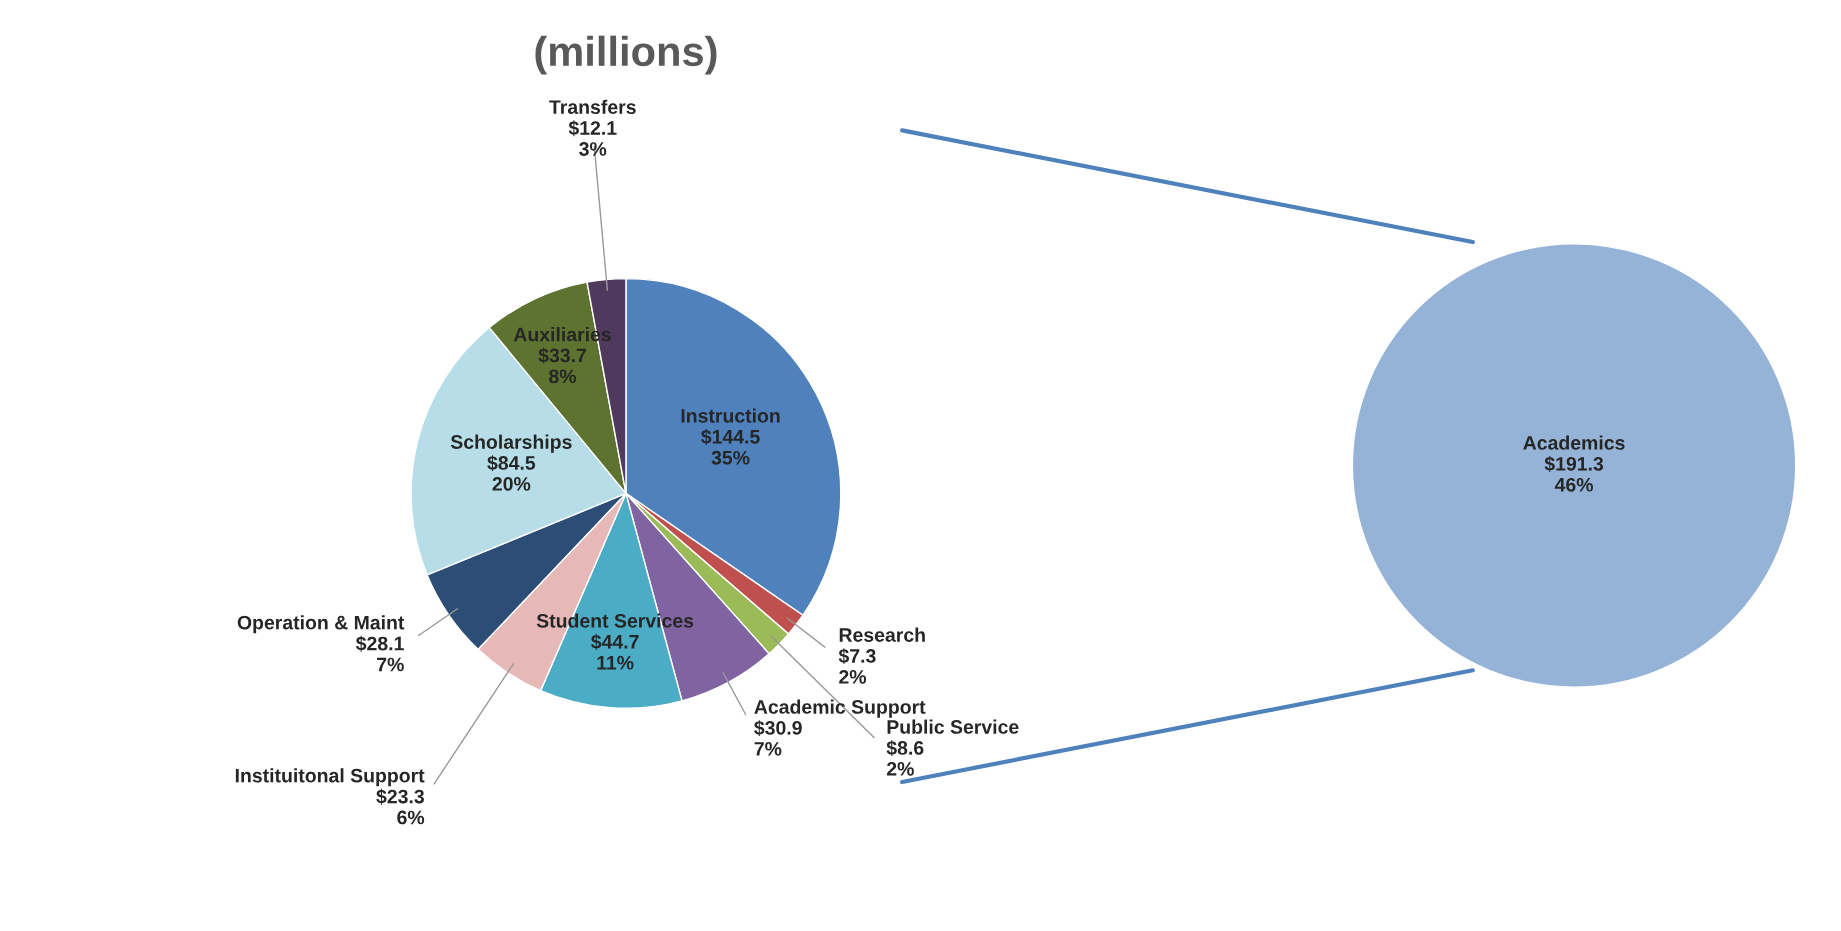 Image resolution: width=1841 pixels, height=931 pixels. I want to click on data-label: $8.6 2%, so click(905, 758).